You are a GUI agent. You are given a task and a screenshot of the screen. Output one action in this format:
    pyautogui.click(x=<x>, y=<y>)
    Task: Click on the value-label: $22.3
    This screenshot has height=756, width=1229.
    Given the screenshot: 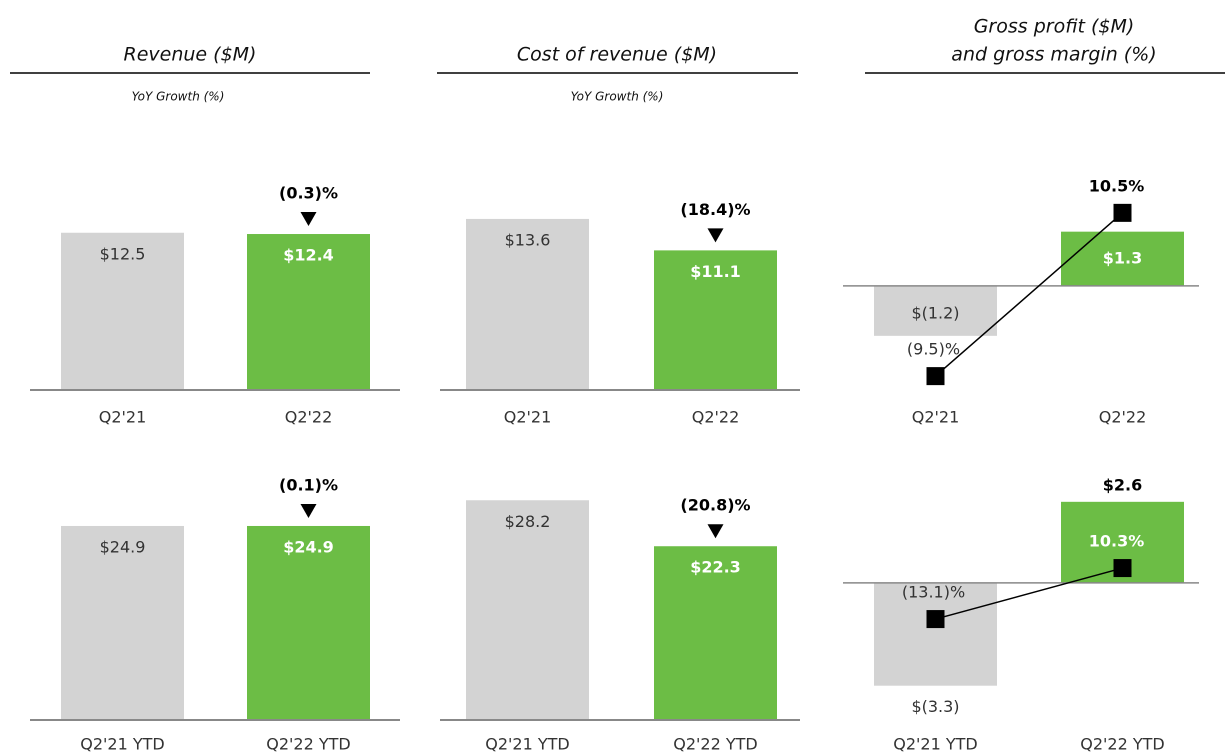 What is the action you would take?
    pyautogui.click(x=715, y=567)
    